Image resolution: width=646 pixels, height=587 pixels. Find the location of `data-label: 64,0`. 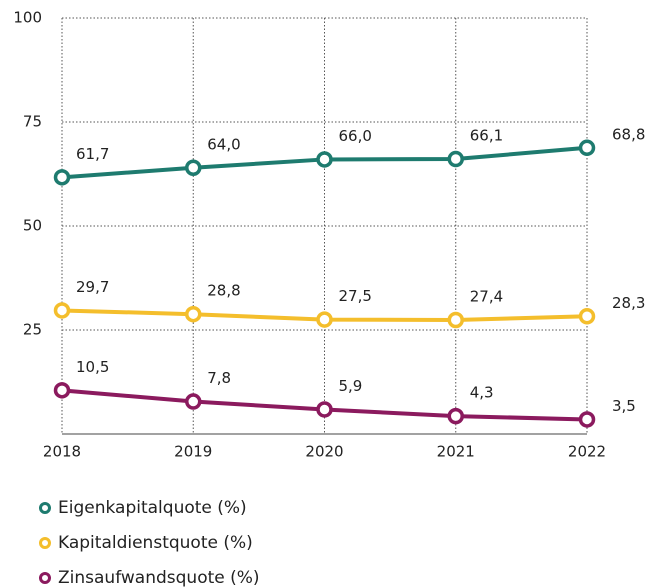

data-label: 64,0 is located at coordinates (223, 144).